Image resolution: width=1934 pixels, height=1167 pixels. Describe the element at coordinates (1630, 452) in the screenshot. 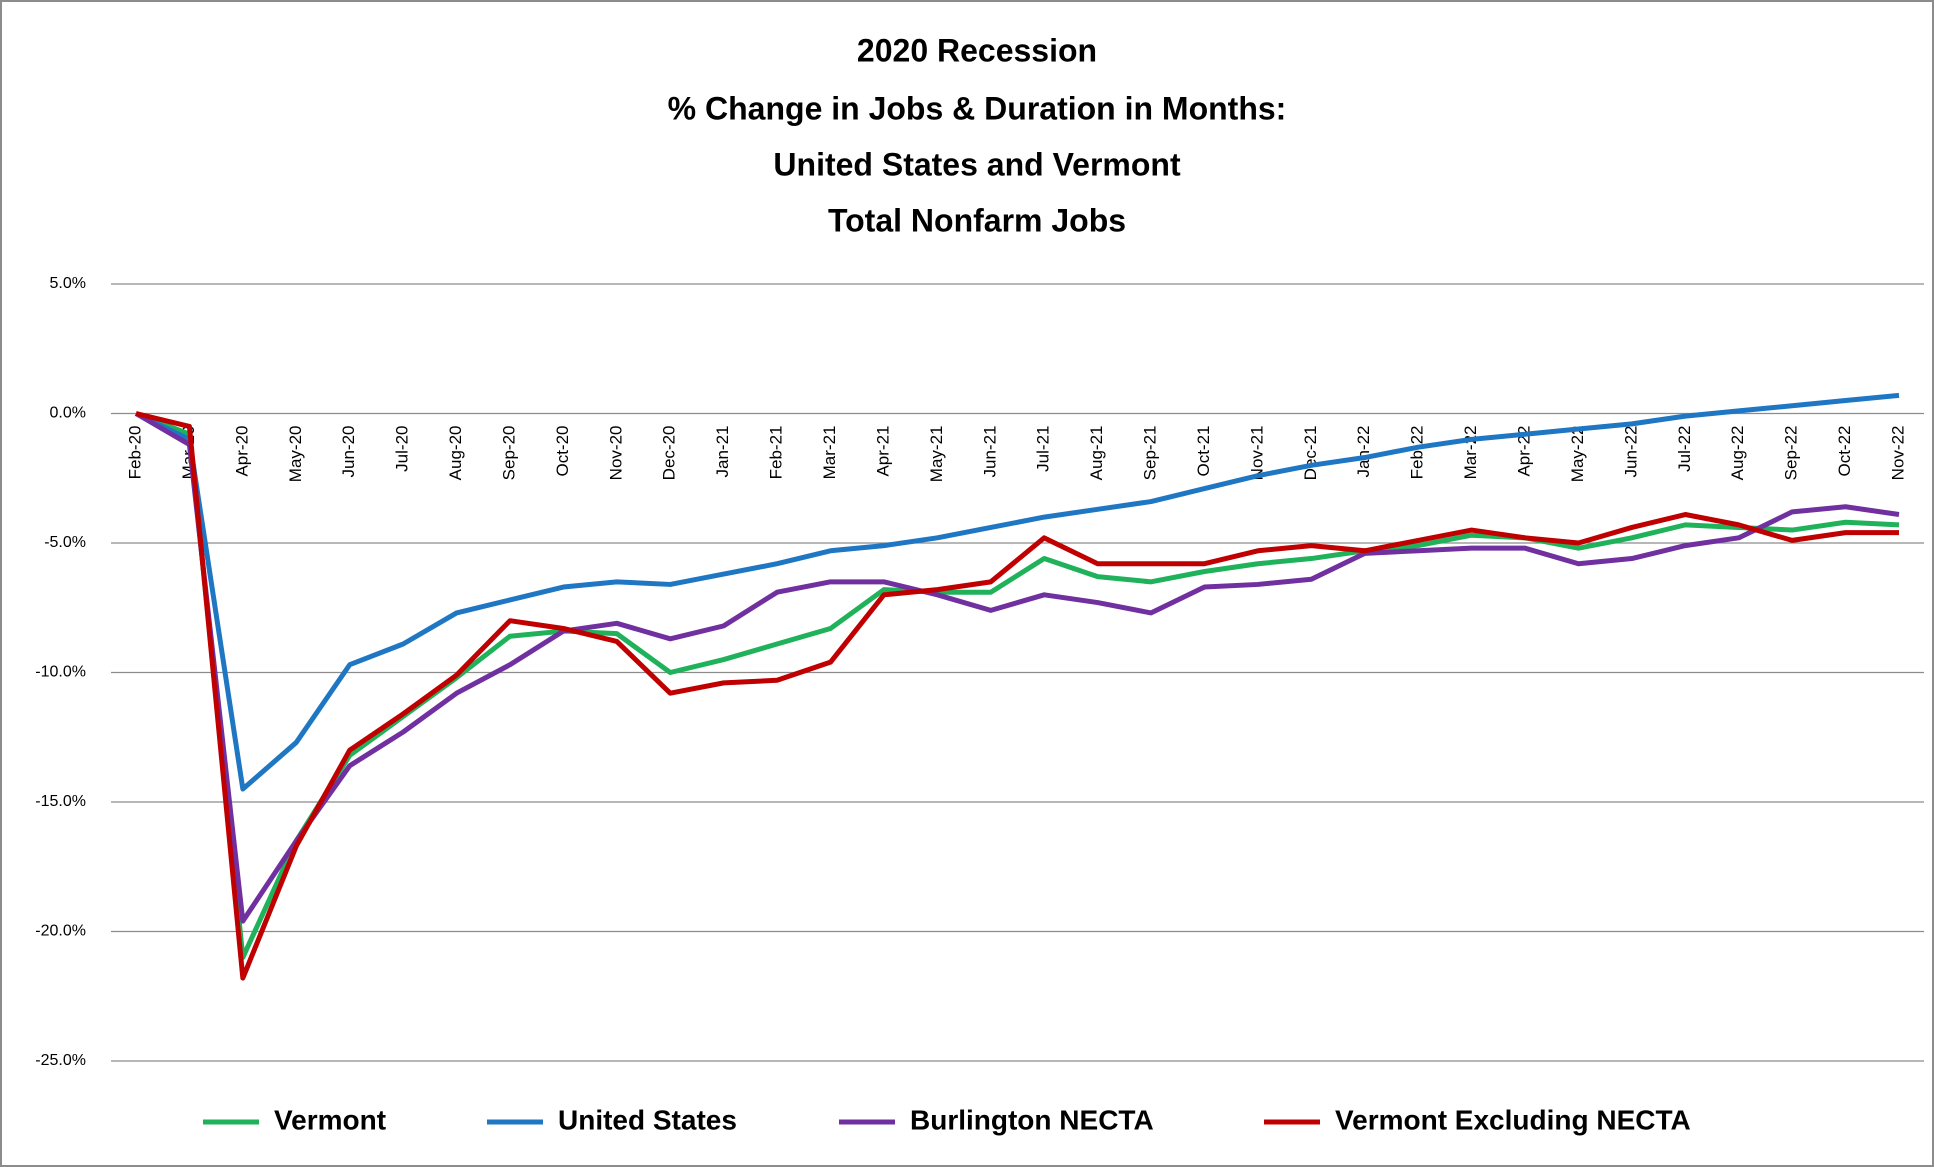

I see `x-tick-label: Jun-22` at that location.